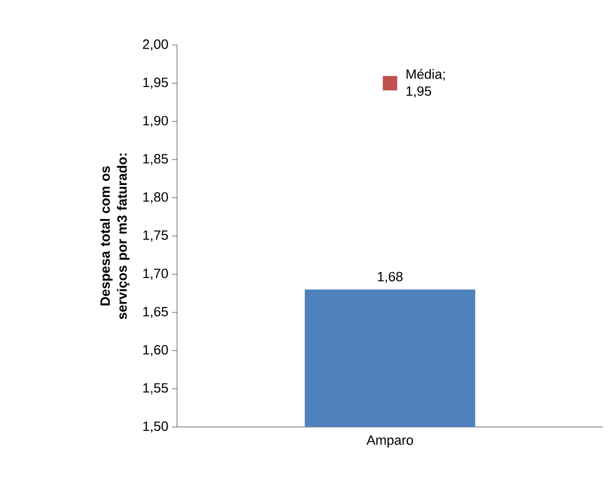  What do you see at coordinates (155, 350) in the screenshot?
I see `y-tick-label: 1,60` at bounding box center [155, 350].